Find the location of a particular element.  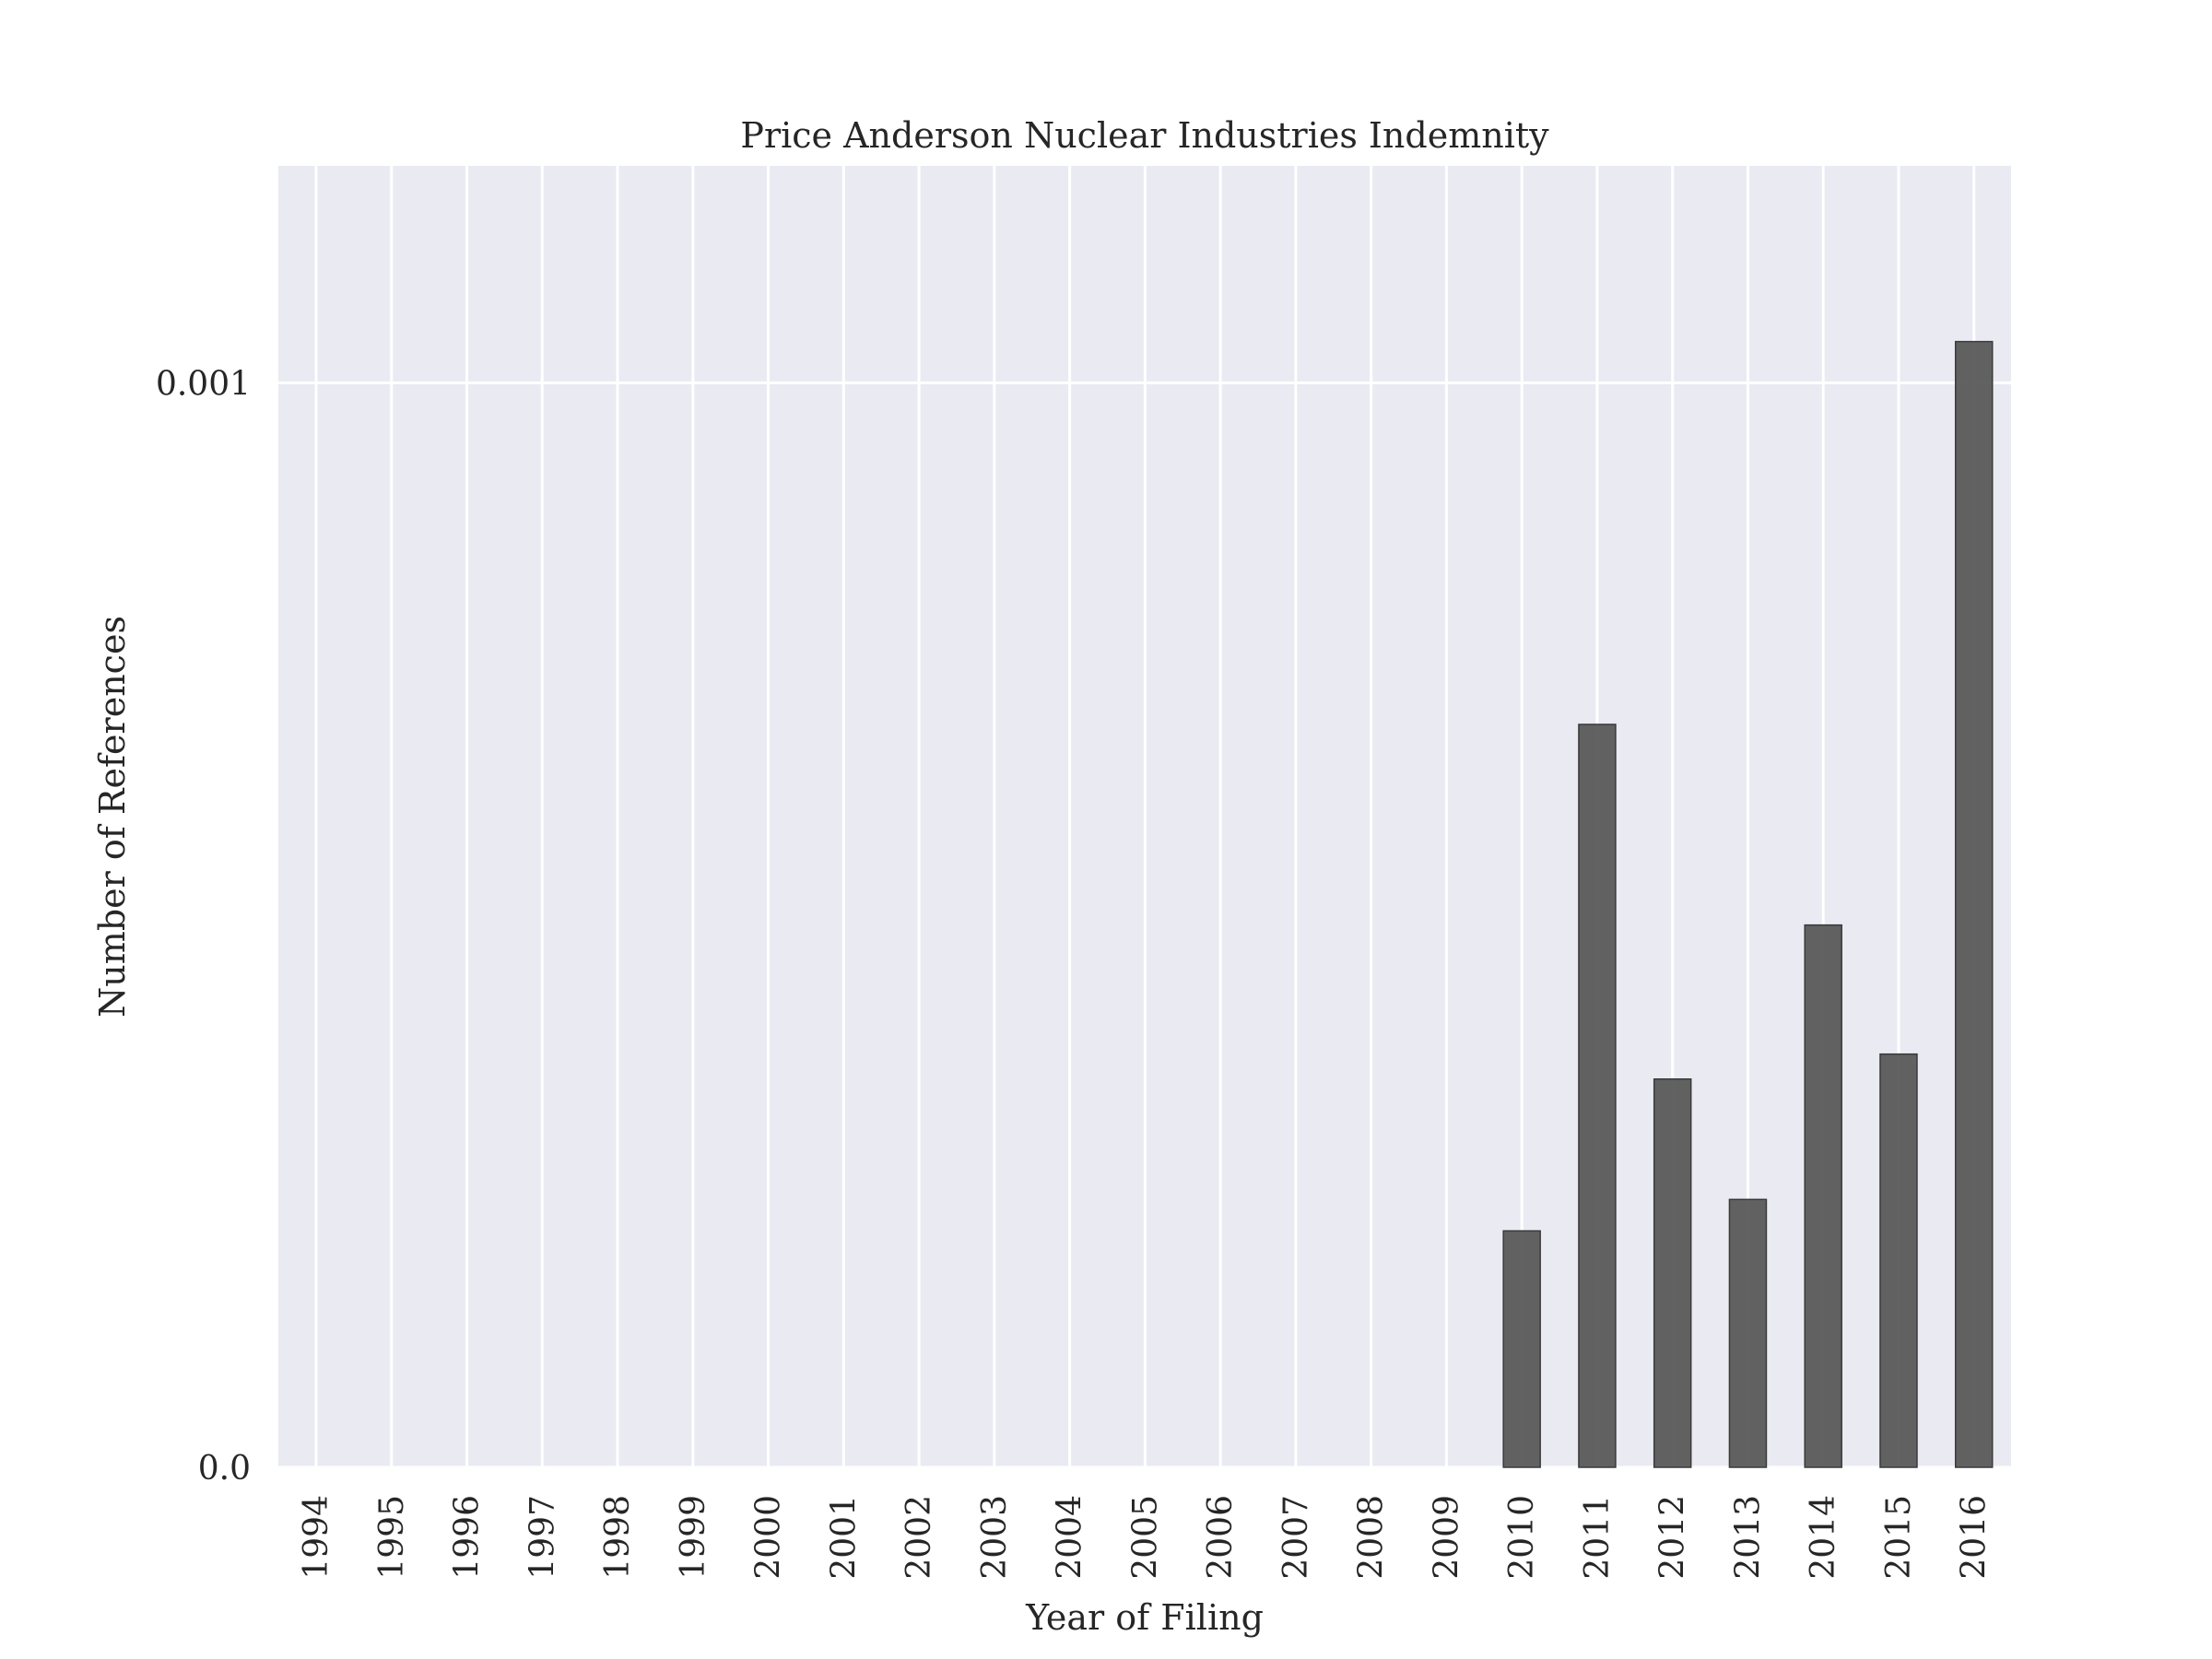

y-tick-labels: 0.0 0.001 is located at coordinates (203, 926).